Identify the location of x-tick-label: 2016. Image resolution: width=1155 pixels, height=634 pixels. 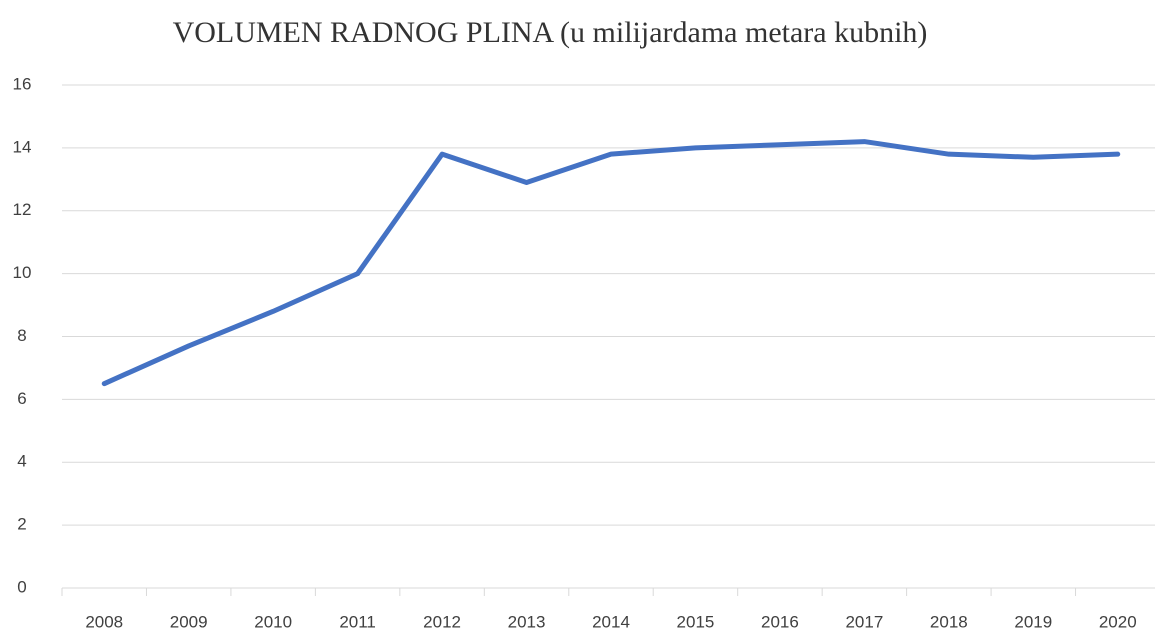
(780, 621).